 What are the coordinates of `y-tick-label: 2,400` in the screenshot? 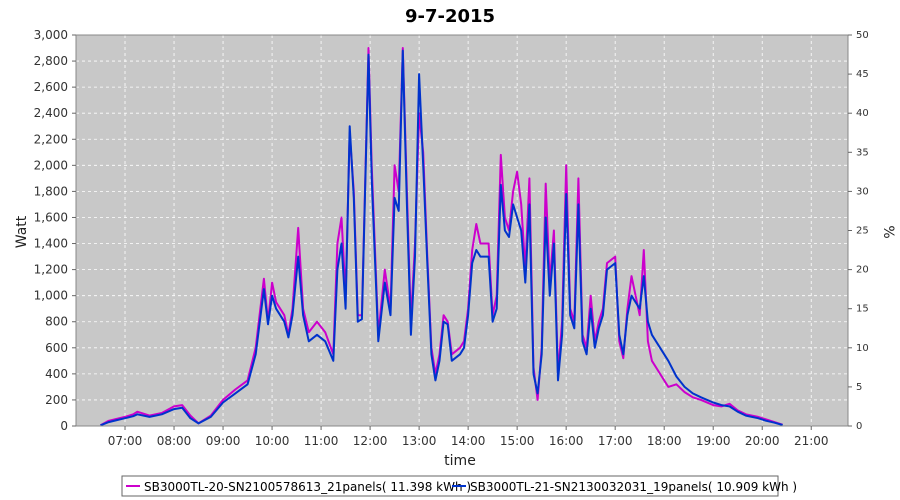 It's located at (51, 113).